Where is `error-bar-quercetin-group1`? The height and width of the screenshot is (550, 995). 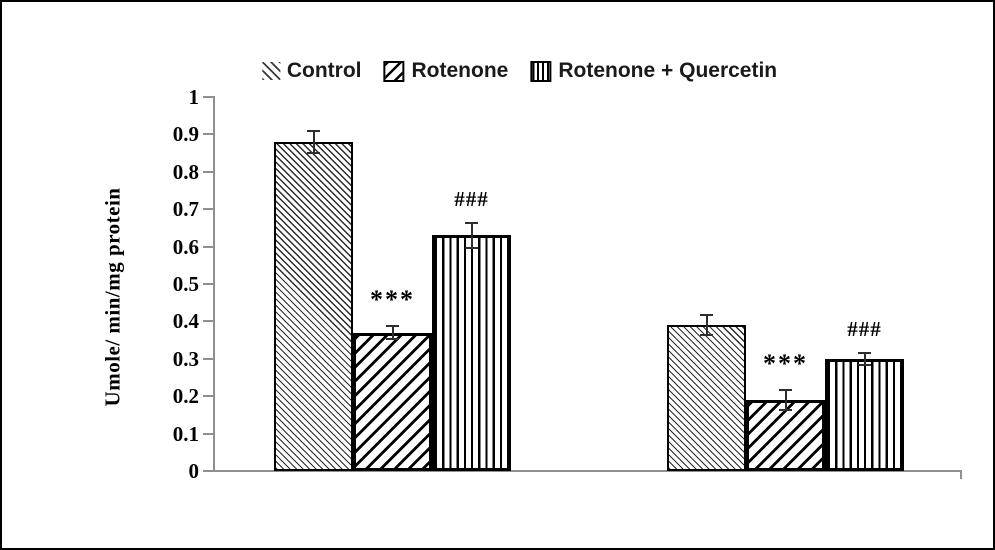 error-bar-quercetin-group1 is located at coordinates (471, 235).